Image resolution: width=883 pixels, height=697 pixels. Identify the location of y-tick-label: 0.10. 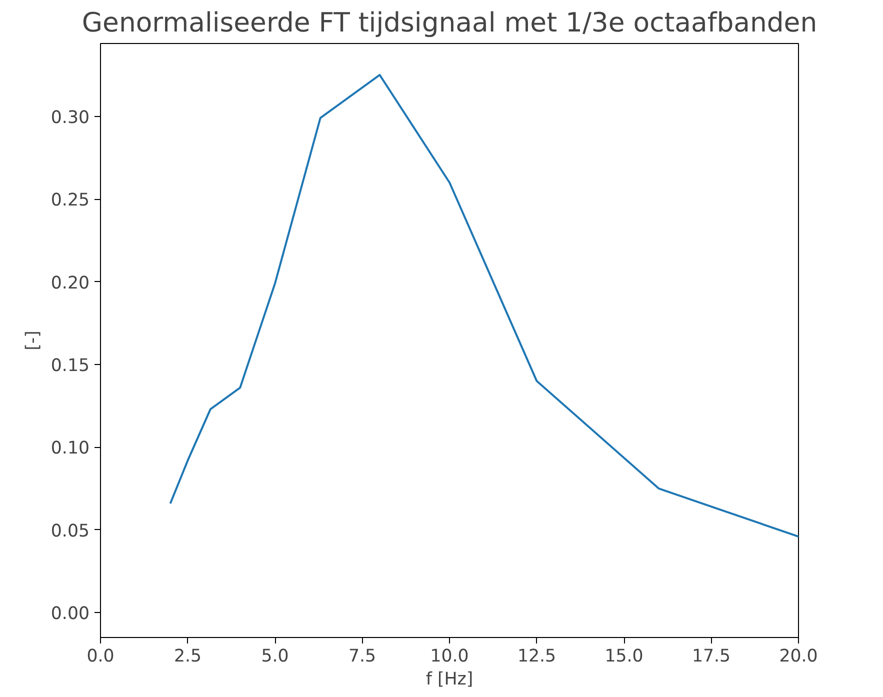
(70, 448).